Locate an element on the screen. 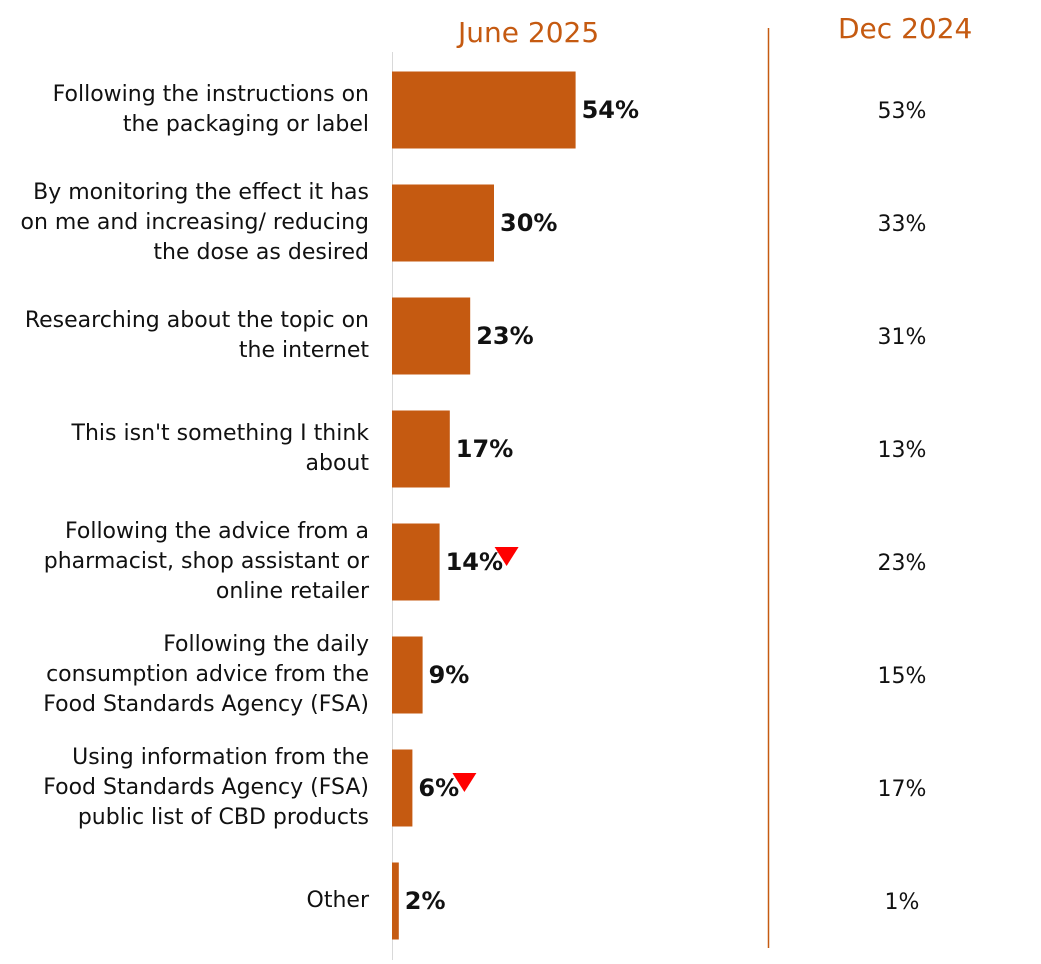 The height and width of the screenshot is (964, 1041). data-label-june-2025: 14% is located at coordinates (474, 562).